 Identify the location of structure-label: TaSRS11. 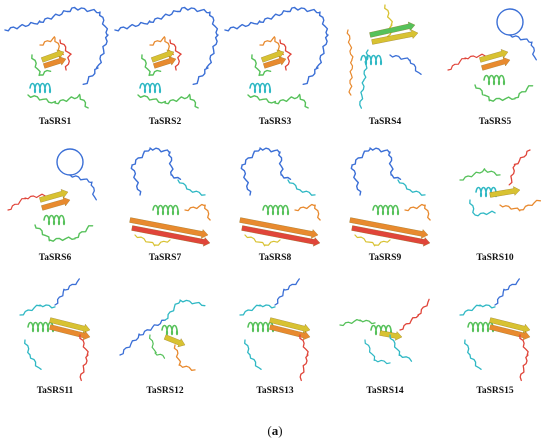
(55, 391).